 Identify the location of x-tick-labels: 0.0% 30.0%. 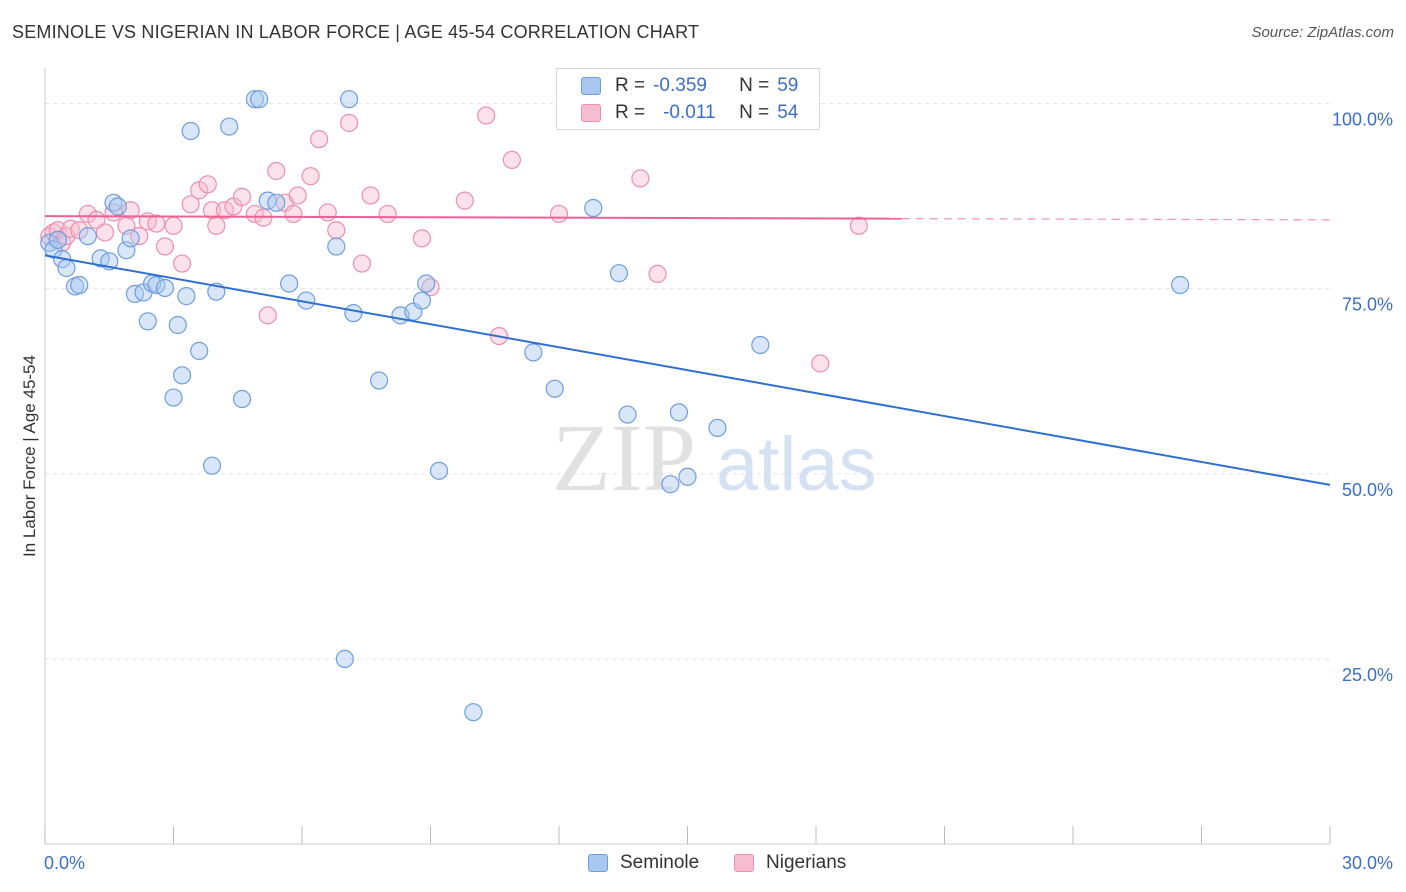
(718, 863).